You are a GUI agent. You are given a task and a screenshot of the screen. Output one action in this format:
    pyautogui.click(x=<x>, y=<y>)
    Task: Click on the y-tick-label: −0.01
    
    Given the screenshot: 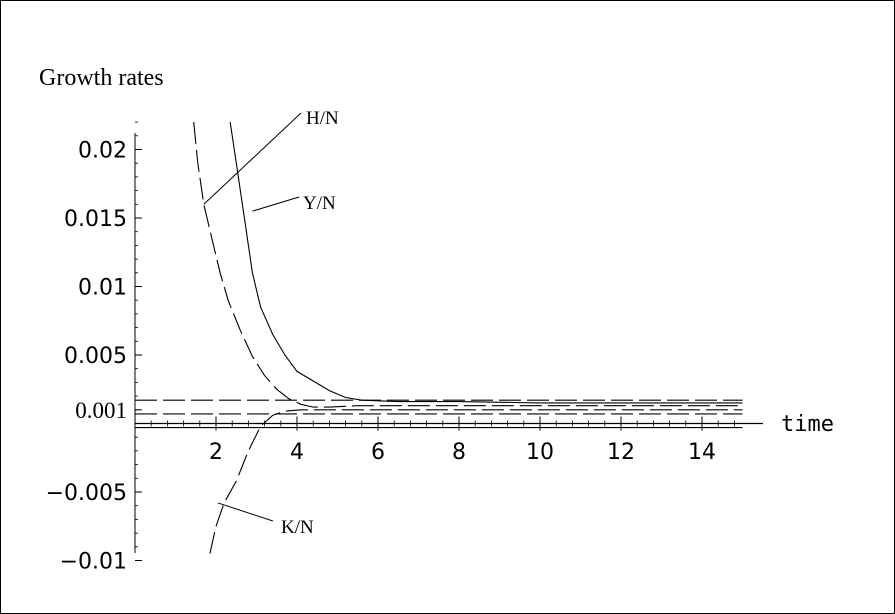 What is the action you would take?
    pyautogui.click(x=93, y=562)
    